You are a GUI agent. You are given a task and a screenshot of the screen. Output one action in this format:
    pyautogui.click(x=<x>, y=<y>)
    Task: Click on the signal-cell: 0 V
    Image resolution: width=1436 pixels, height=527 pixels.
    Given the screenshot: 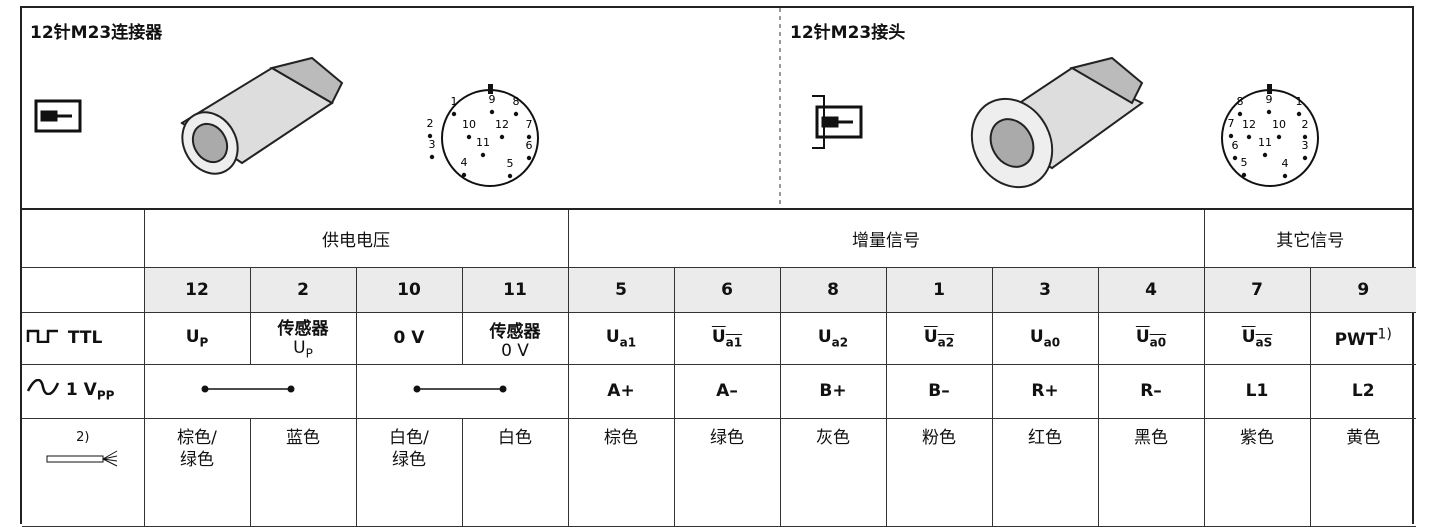 What is the action you would take?
    pyautogui.click(x=409, y=338)
    